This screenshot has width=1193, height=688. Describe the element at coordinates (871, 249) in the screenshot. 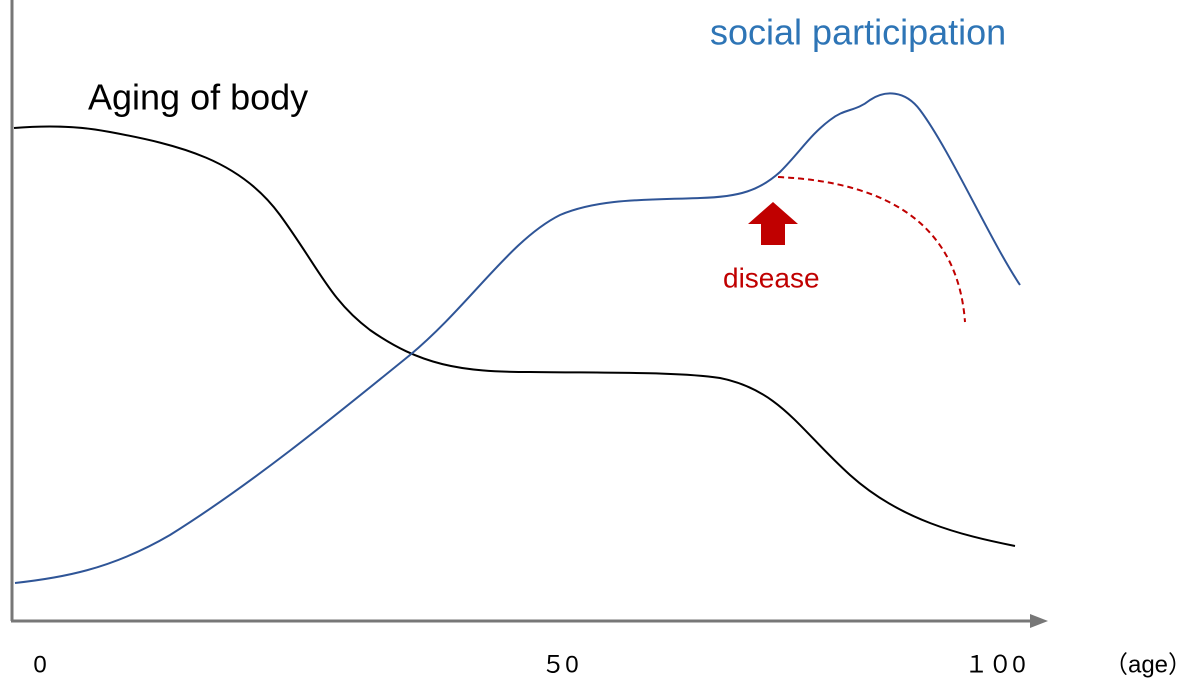

I see `disease-curve` at that location.